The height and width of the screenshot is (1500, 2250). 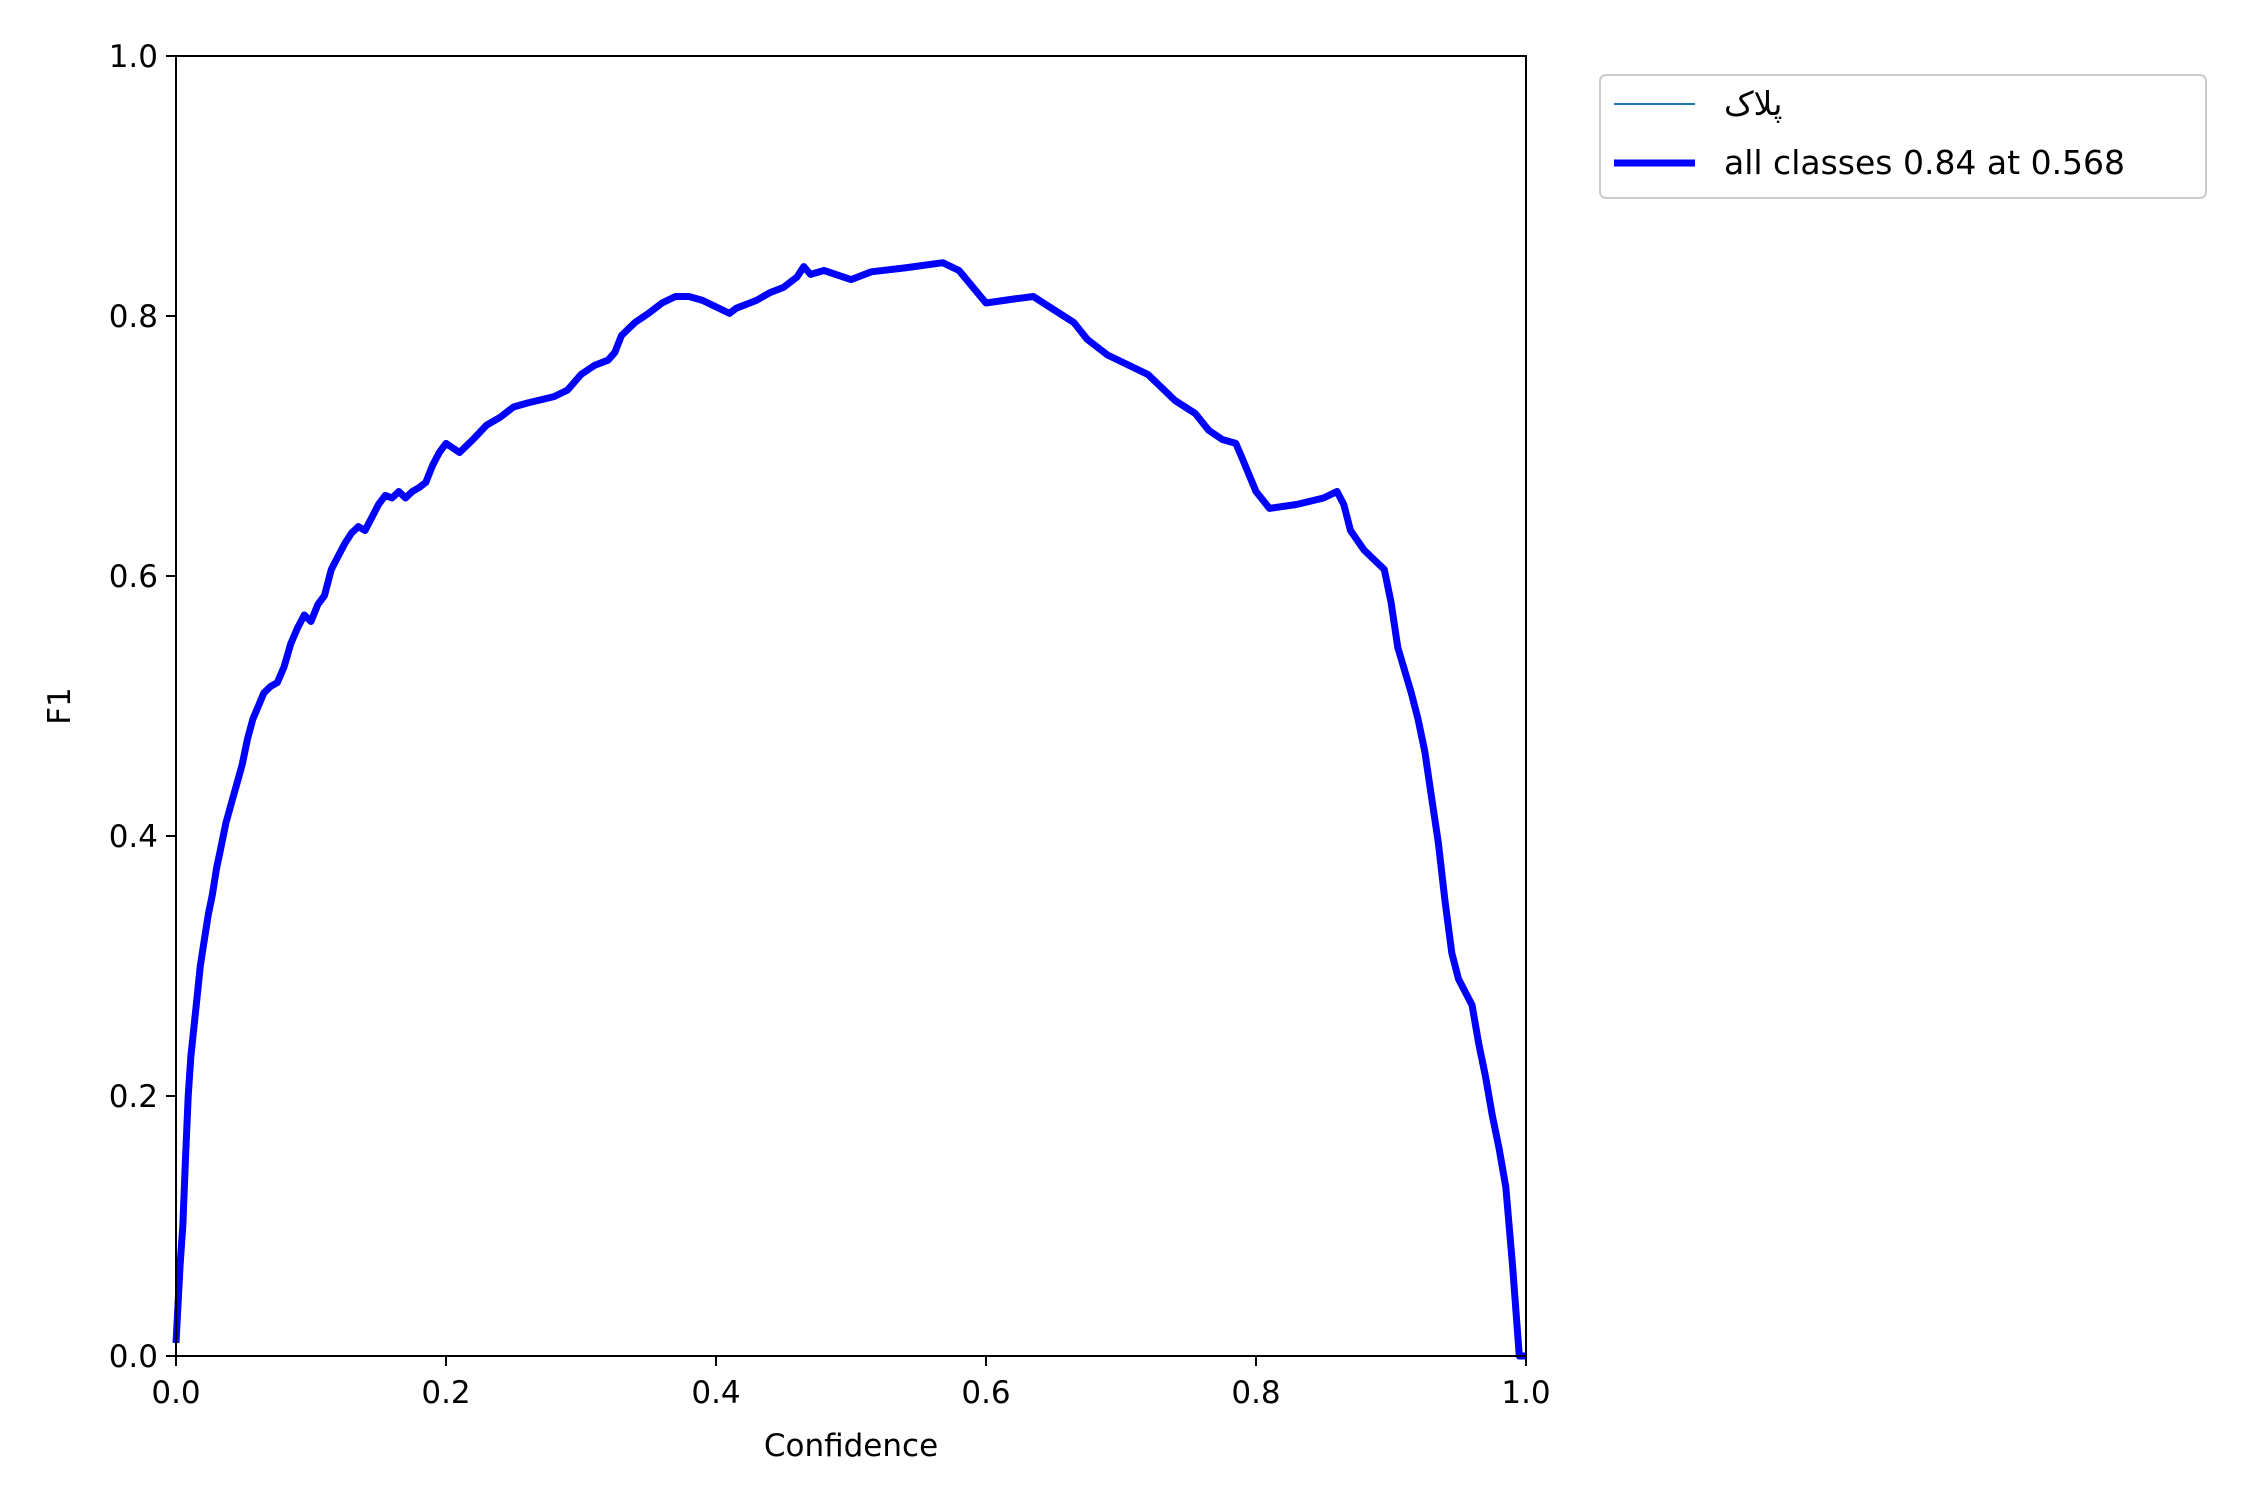 What do you see at coordinates (1525, 1393) in the screenshot?
I see `x-tick-label: 1.0` at bounding box center [1525, 1393].